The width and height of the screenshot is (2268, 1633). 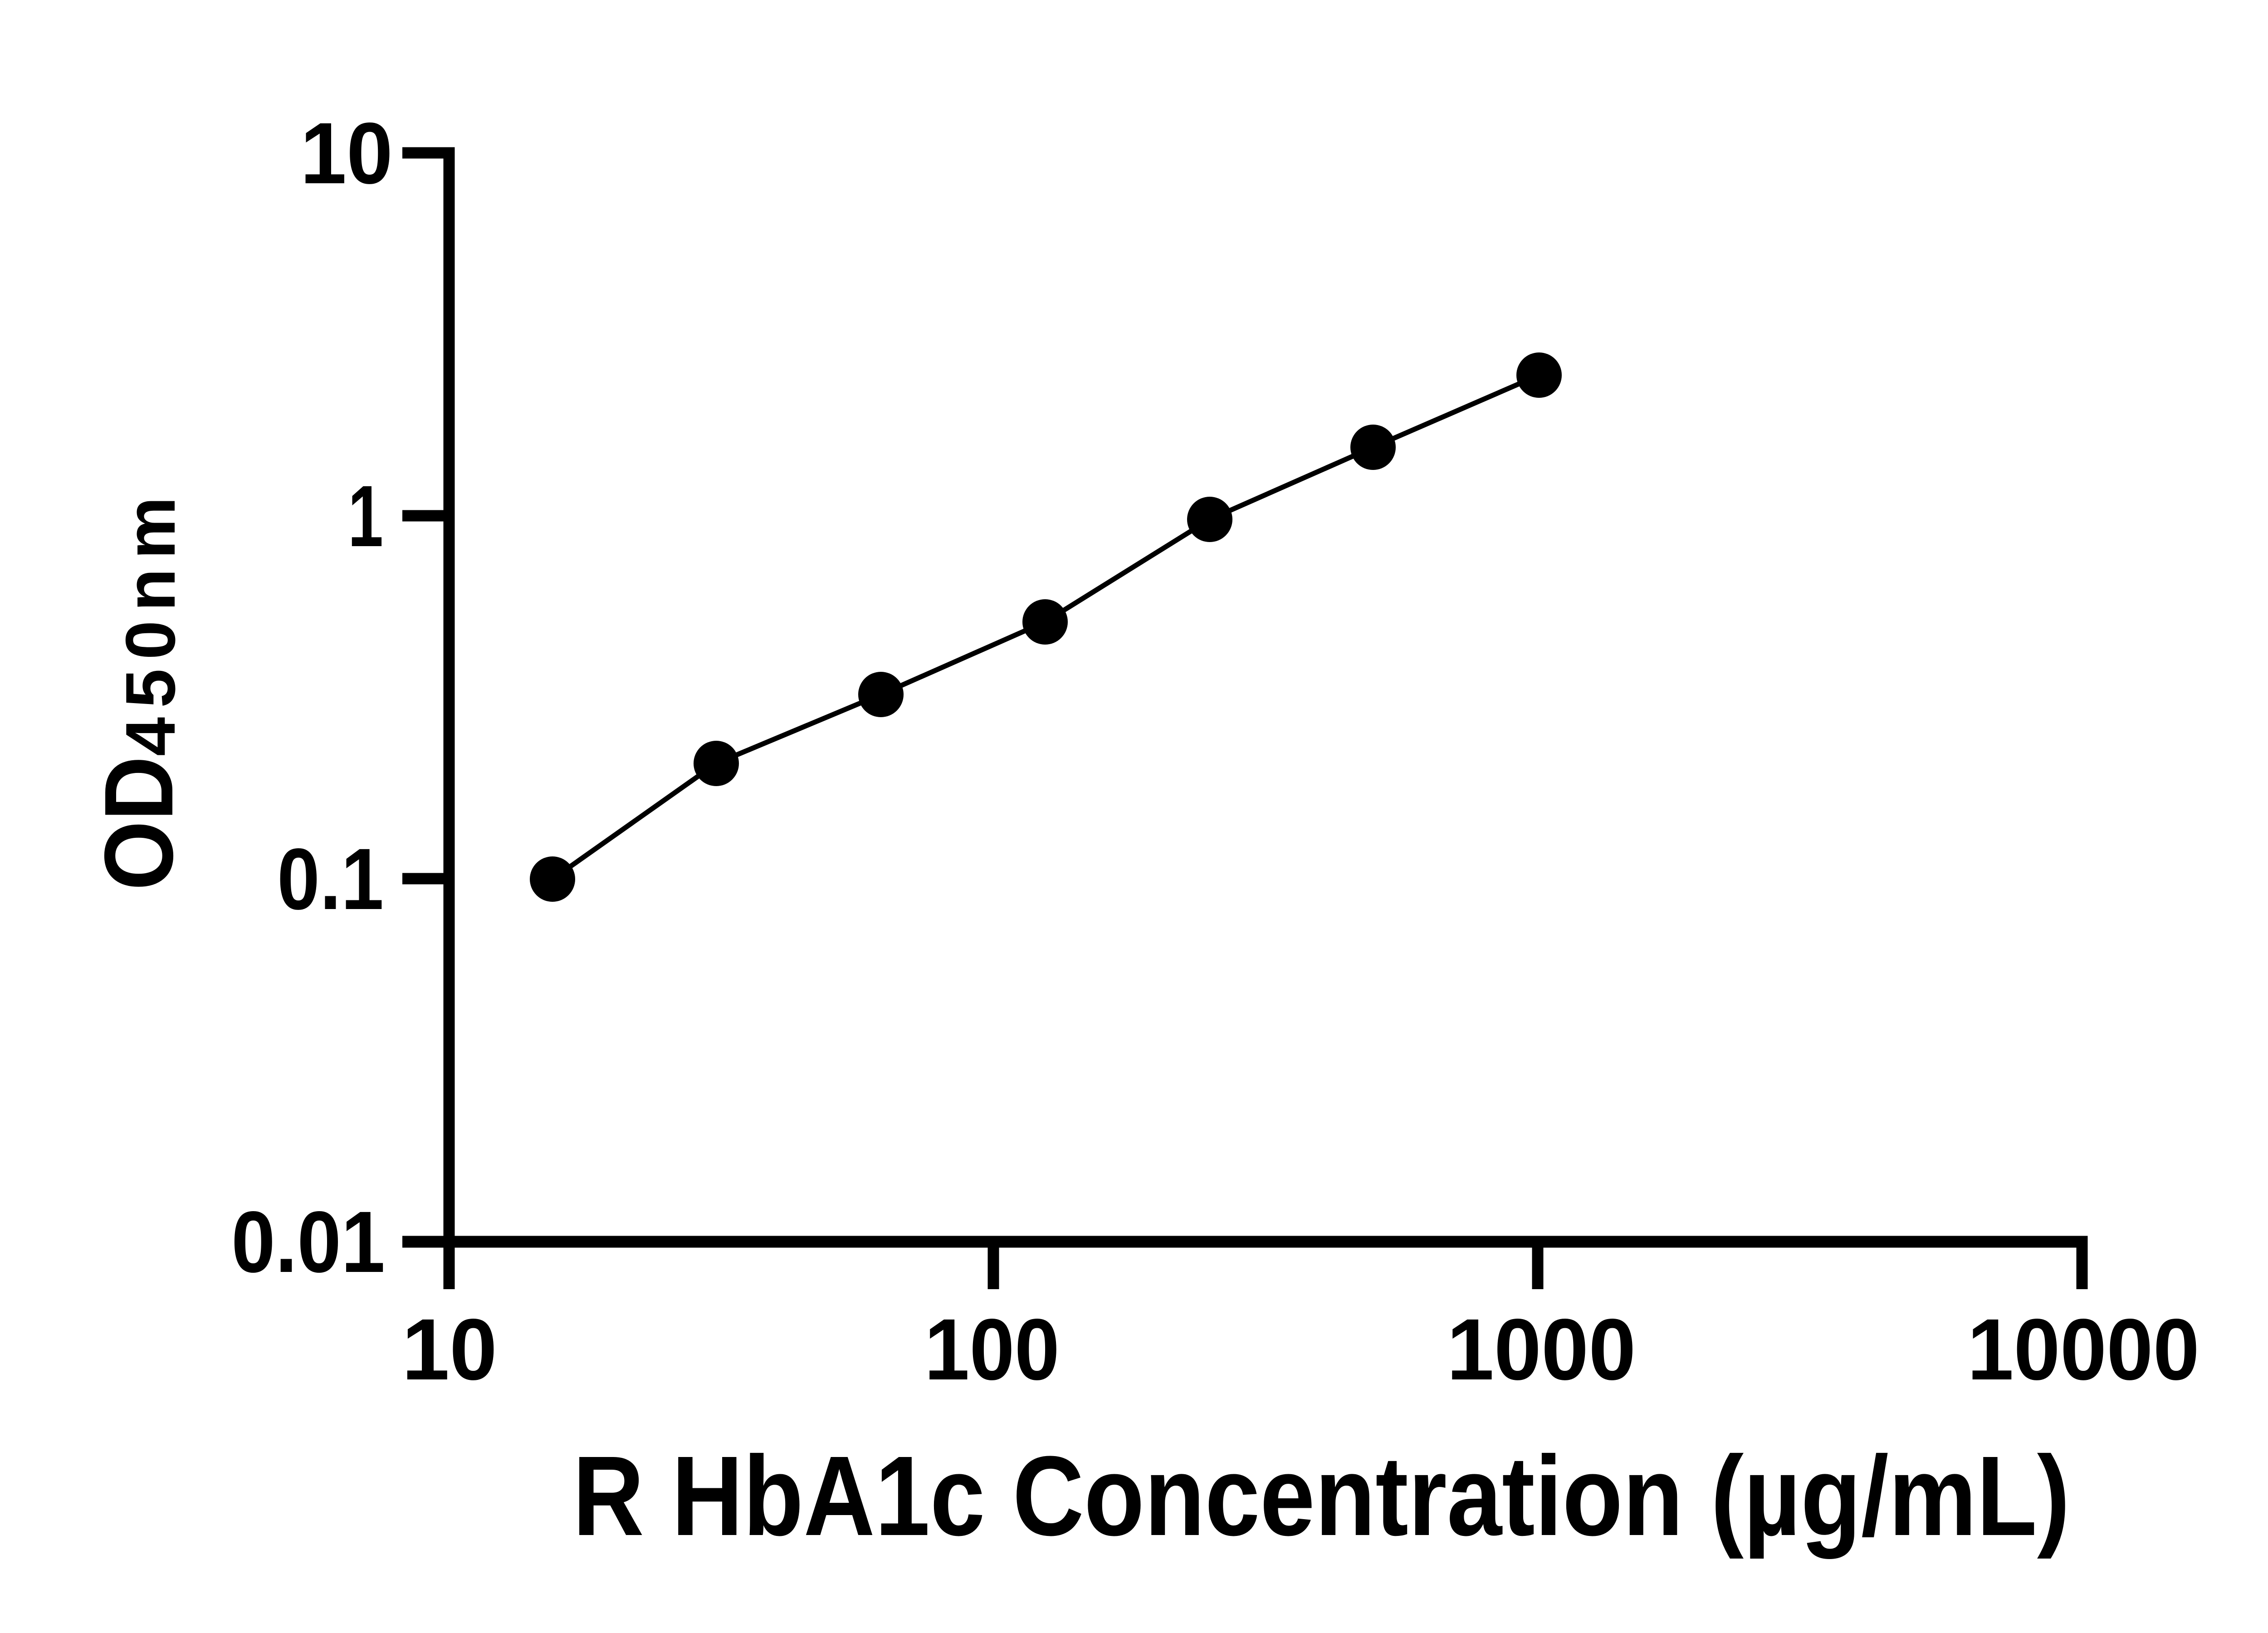 I want to click on svg-text: 1, so click(x=366, y=516).